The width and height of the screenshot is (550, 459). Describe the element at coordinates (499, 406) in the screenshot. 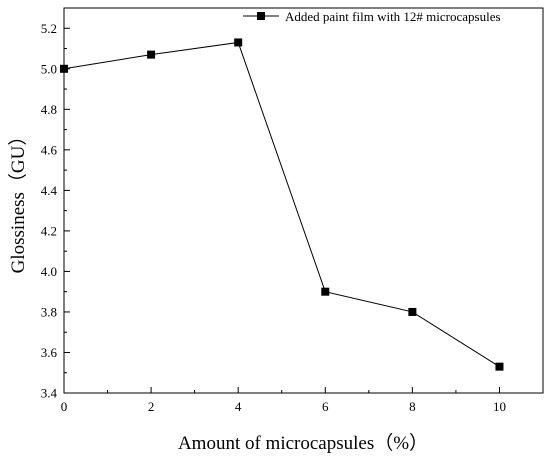

I see `x-tick-label: 10` at that location.